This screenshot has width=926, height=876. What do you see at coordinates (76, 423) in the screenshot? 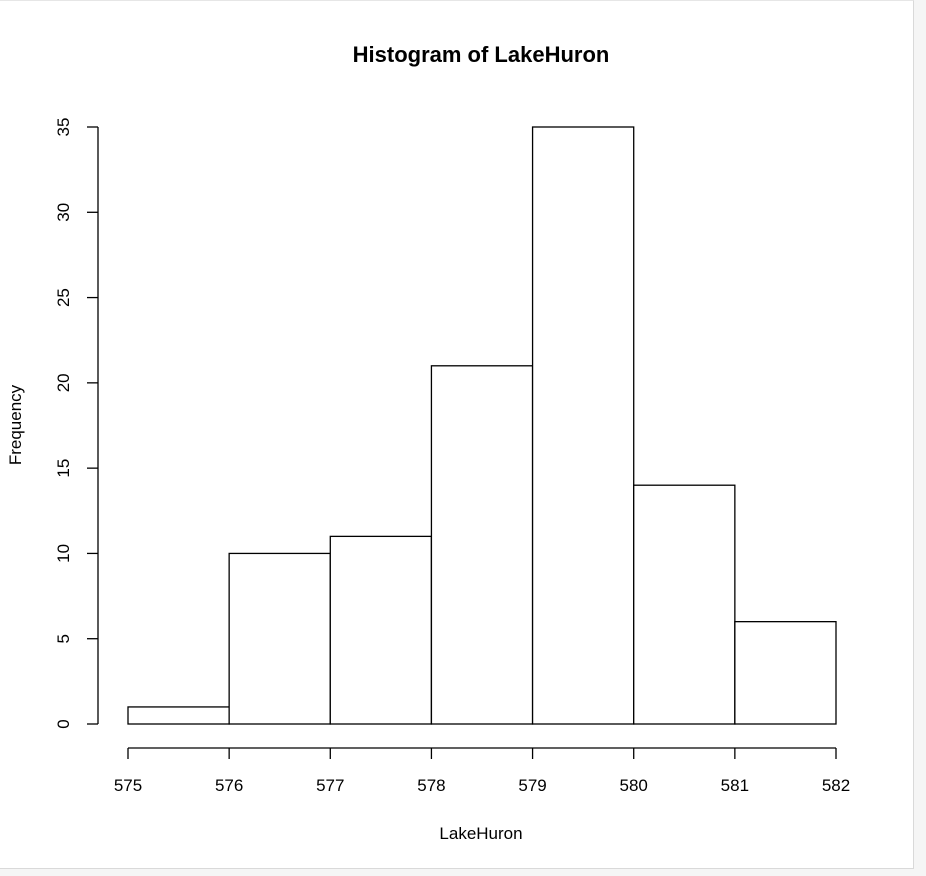
I see `y-axis: 0 5 10 15 20 25 30 35` at bounding box center [76, 423].